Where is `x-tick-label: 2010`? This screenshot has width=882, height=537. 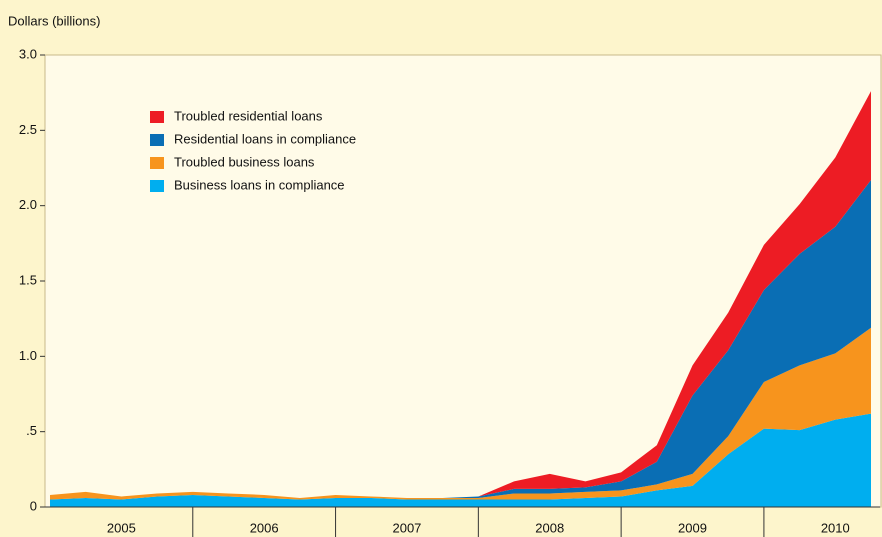
x-tick-label: 2010 is located at coordinates (835, 527).